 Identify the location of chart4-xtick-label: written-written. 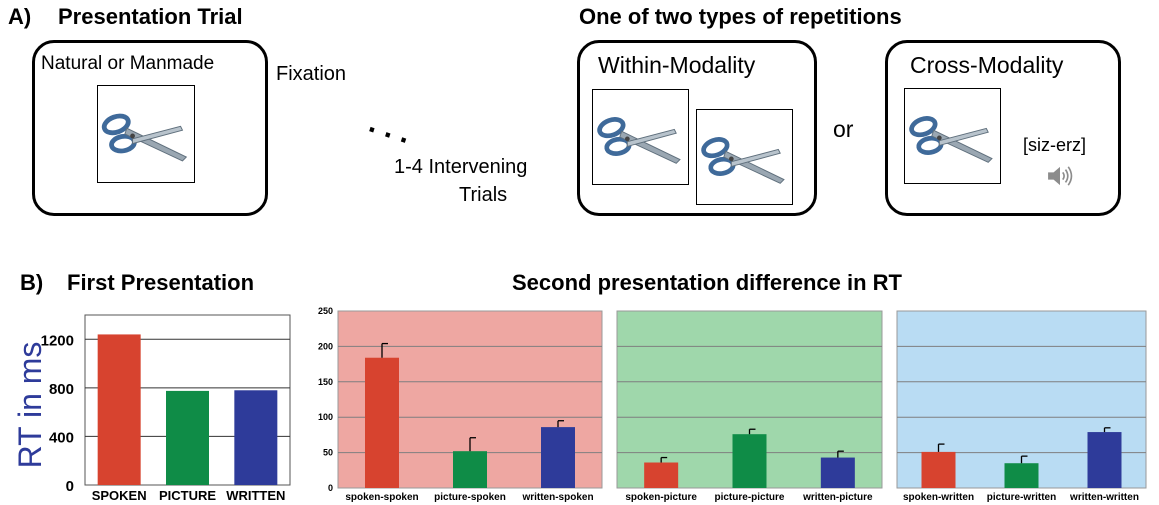
(1104, 497).